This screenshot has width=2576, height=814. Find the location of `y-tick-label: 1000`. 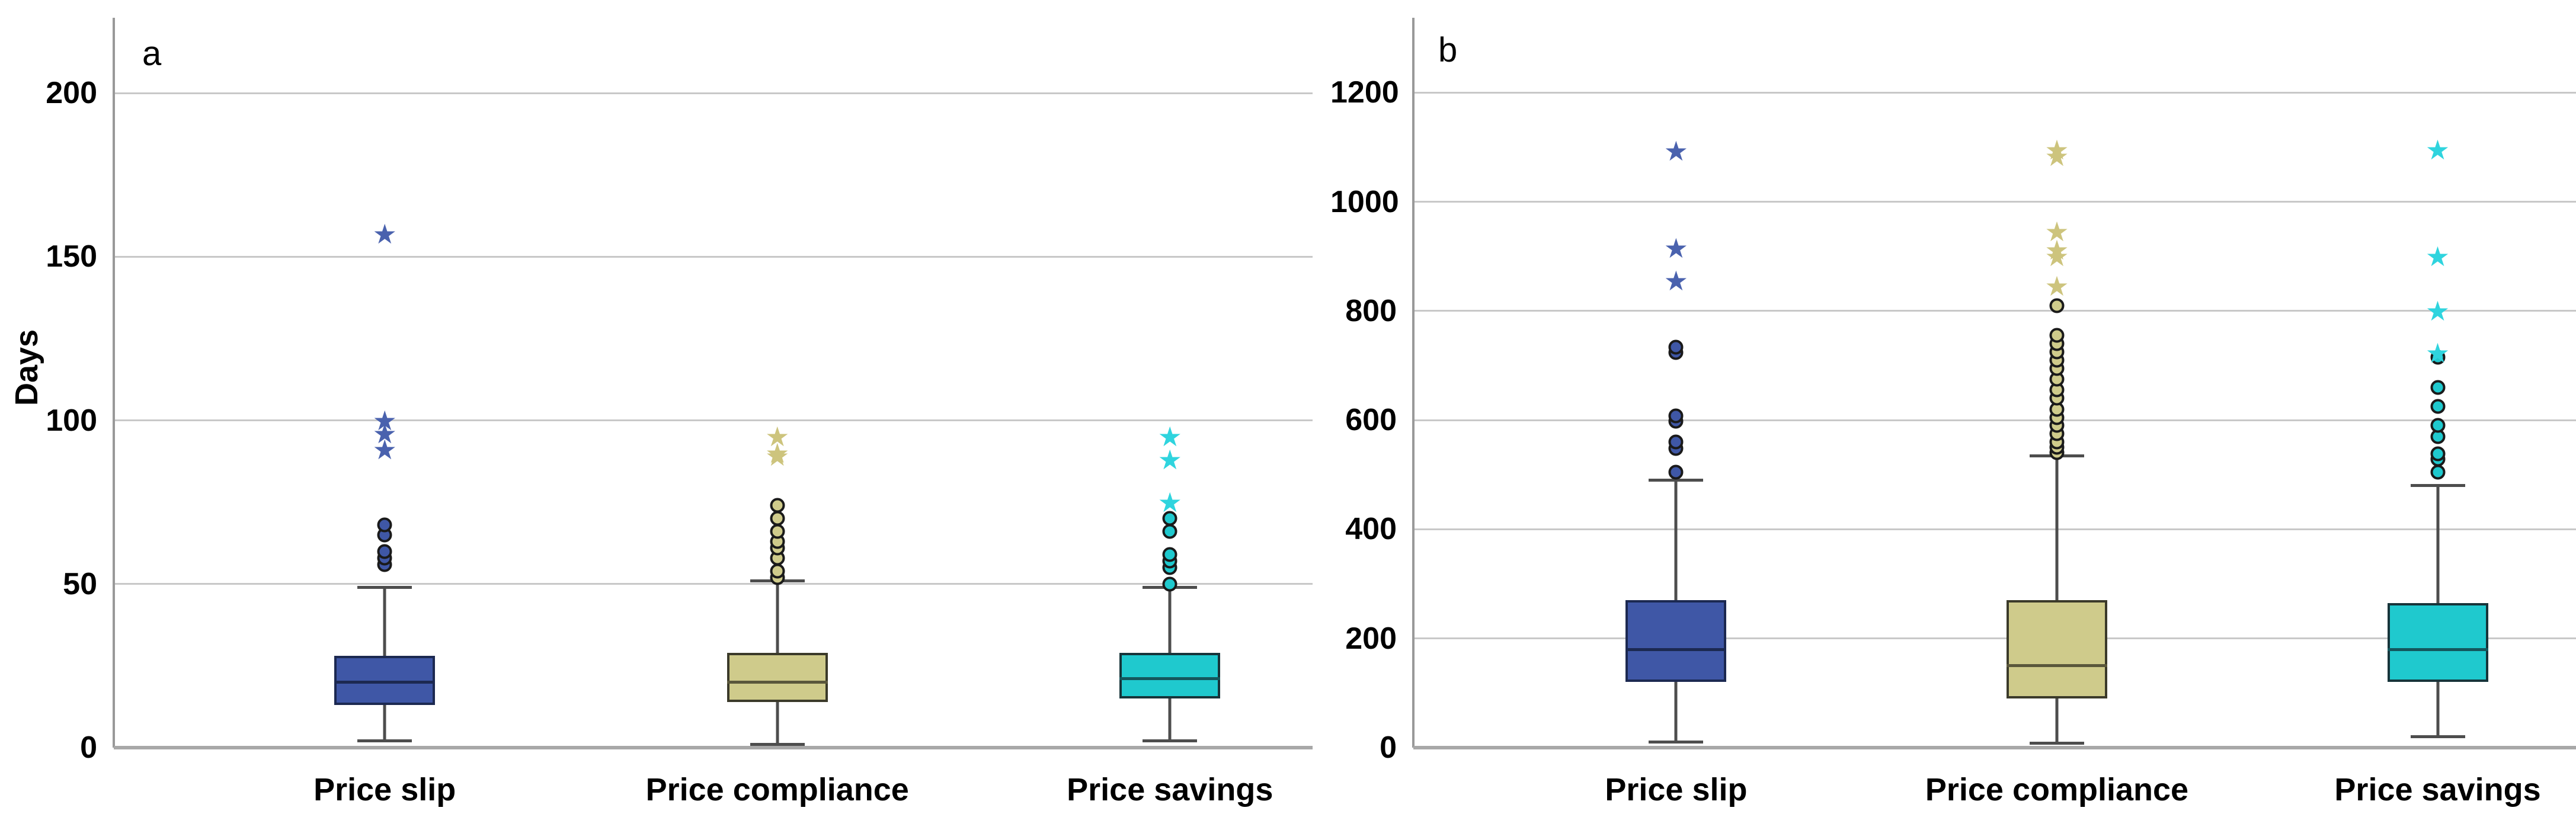

y-tick-label: 1000 is located at coordinates (1364, 201).